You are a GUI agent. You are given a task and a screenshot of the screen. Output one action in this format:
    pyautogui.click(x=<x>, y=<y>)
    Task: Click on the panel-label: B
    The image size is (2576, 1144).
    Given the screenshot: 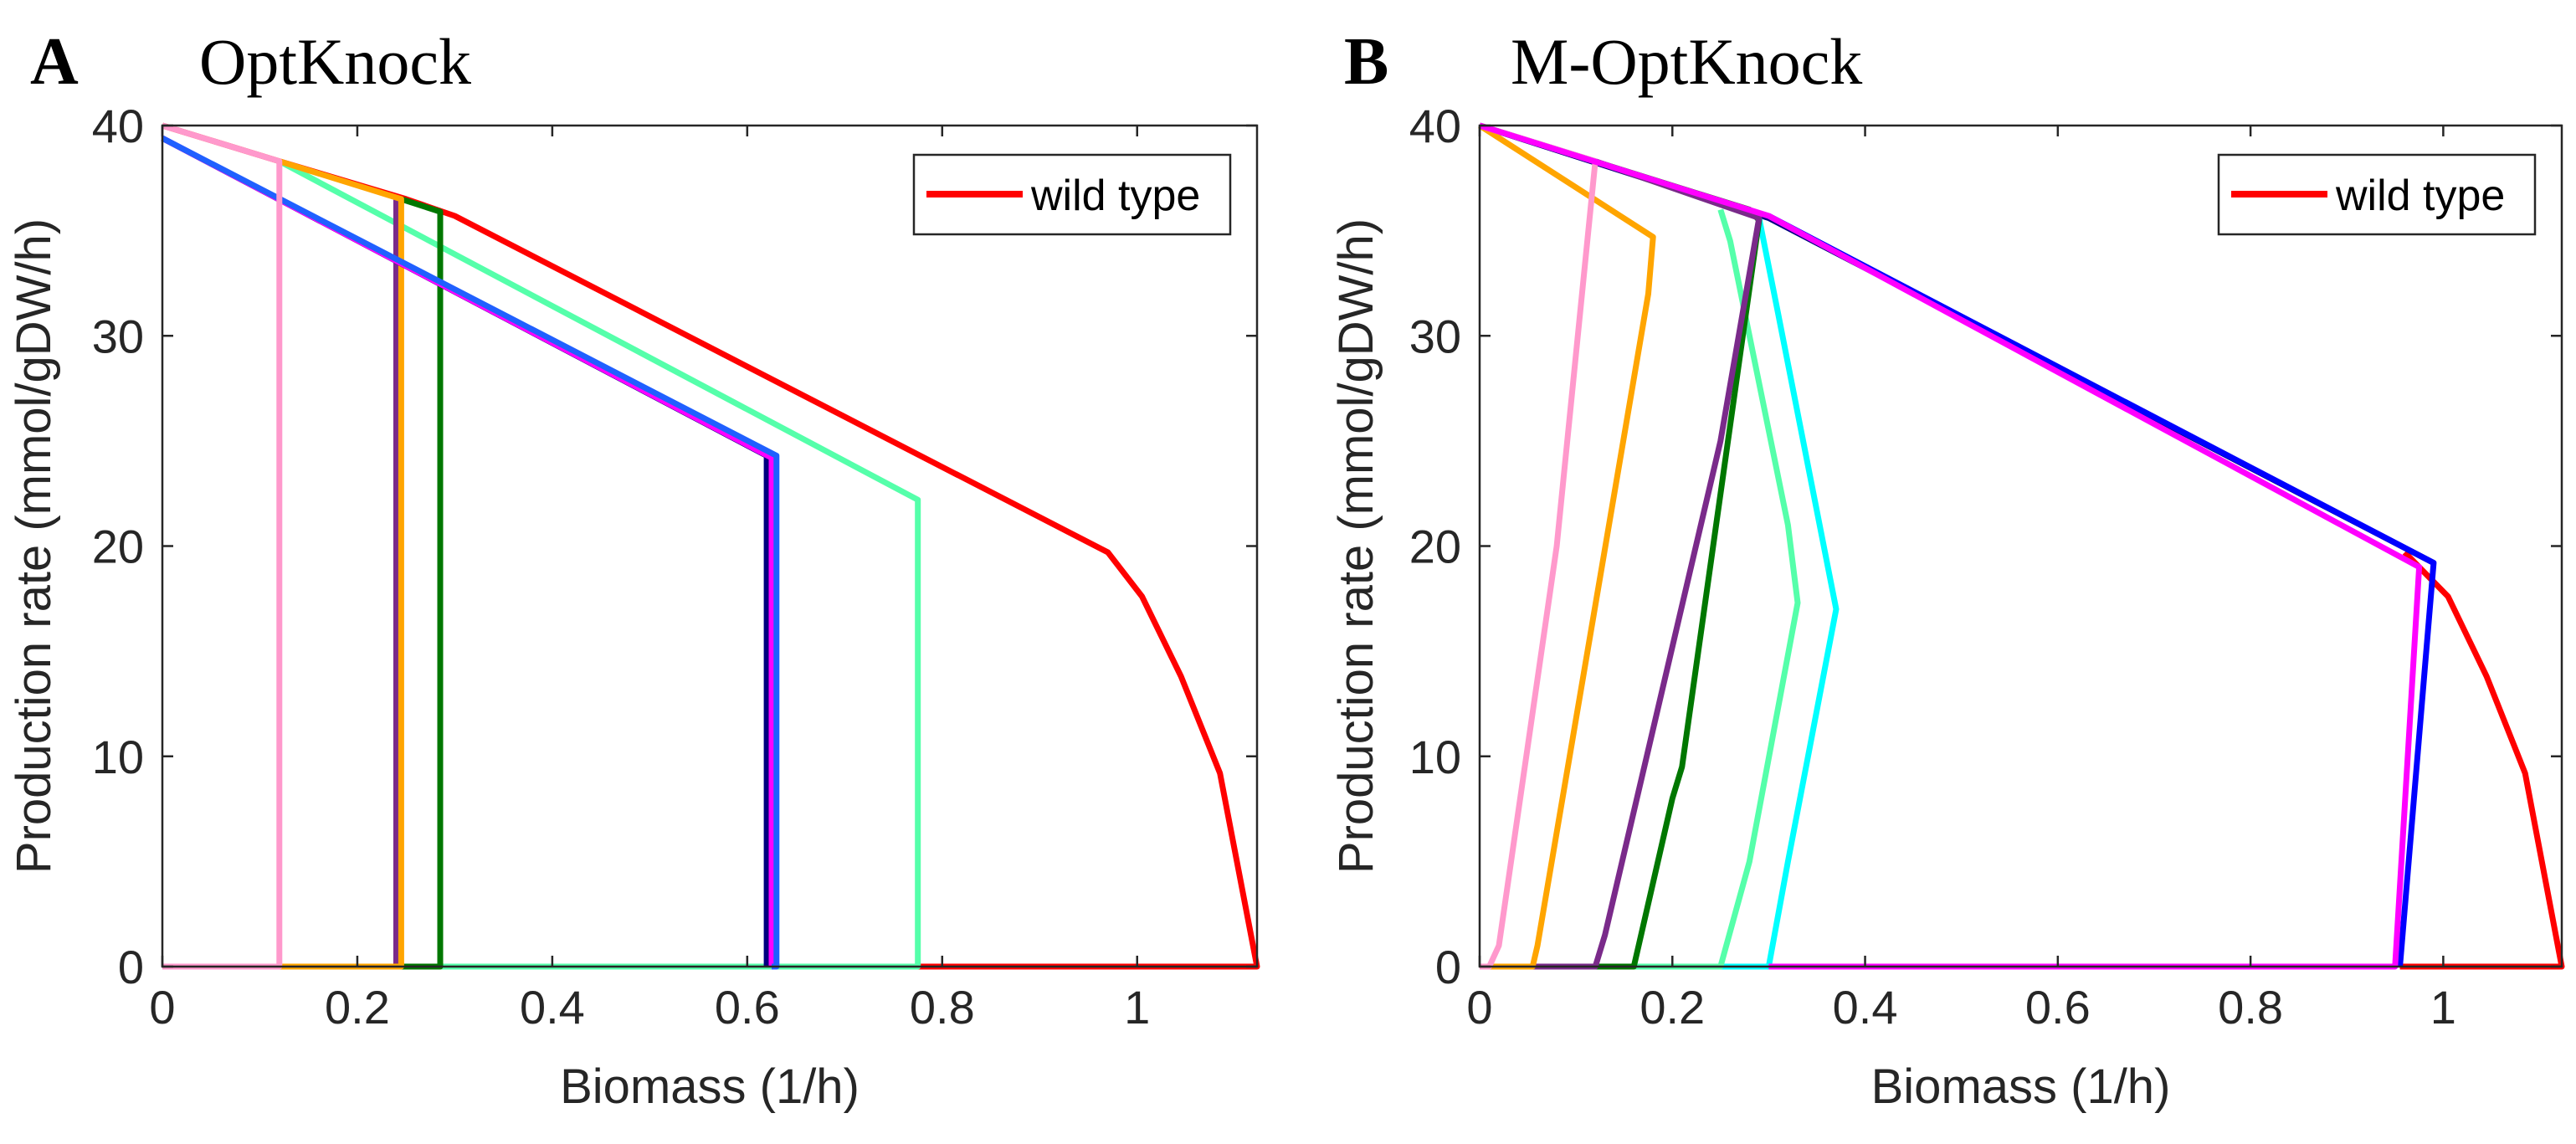 What is the action you would take?
    pyautogui.click(x=1366, y=62)
    